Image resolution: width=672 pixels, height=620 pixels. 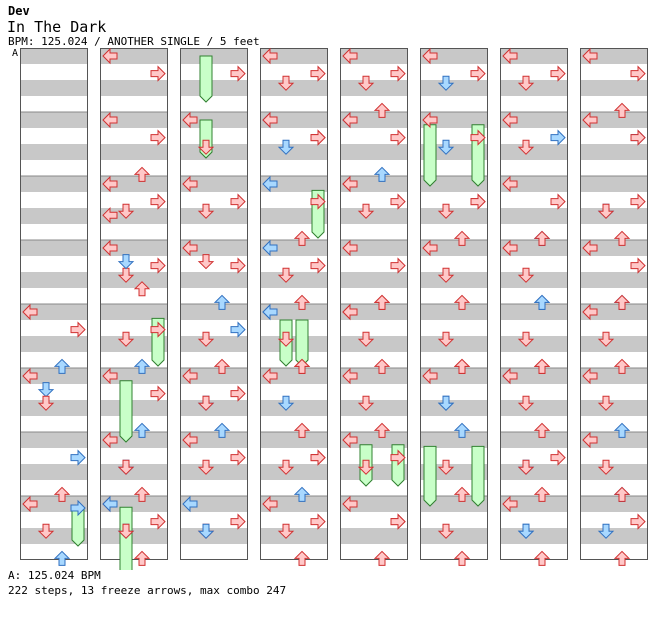 I want to click on column-border, so click(x=454, y=304).